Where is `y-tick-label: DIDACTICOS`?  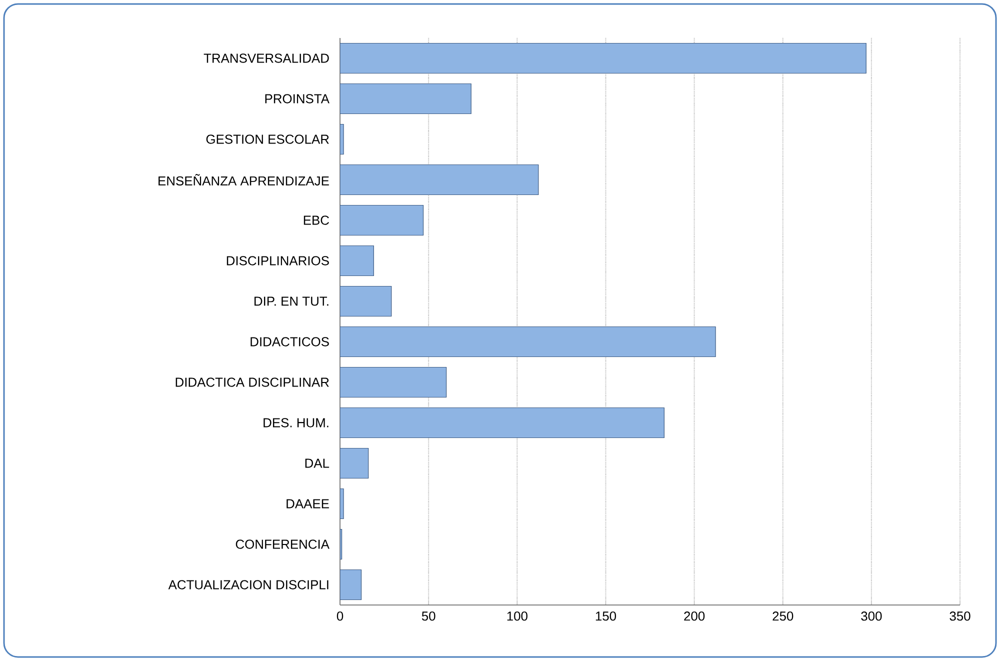
y-tick-label: DIDACTICOS is located at coordinates (289, 341).